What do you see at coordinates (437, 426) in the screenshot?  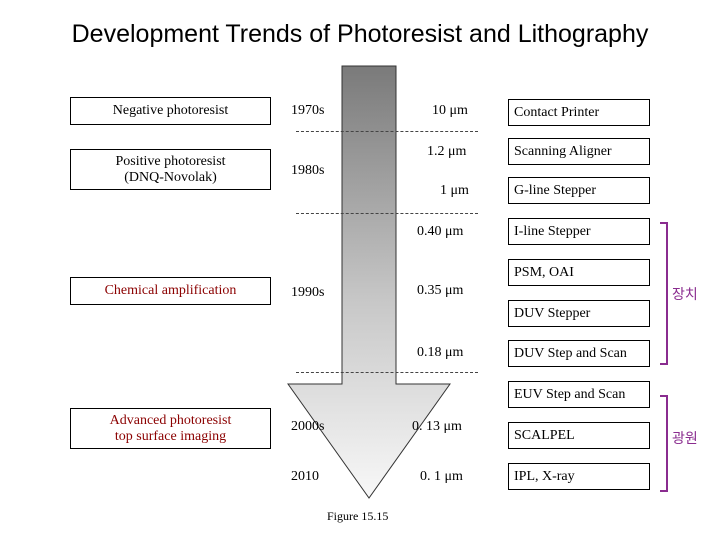 I see `feature-size: 0. 13 μm` at bounding box center [437, 426].